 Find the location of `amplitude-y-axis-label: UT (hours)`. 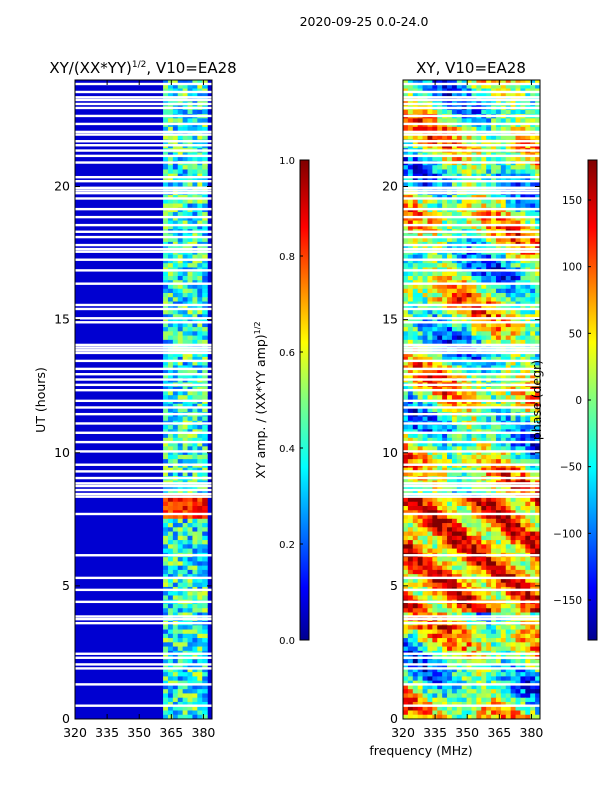

amplitude-y-axis-label: UT (hours) is located at coordinates (40, 400).